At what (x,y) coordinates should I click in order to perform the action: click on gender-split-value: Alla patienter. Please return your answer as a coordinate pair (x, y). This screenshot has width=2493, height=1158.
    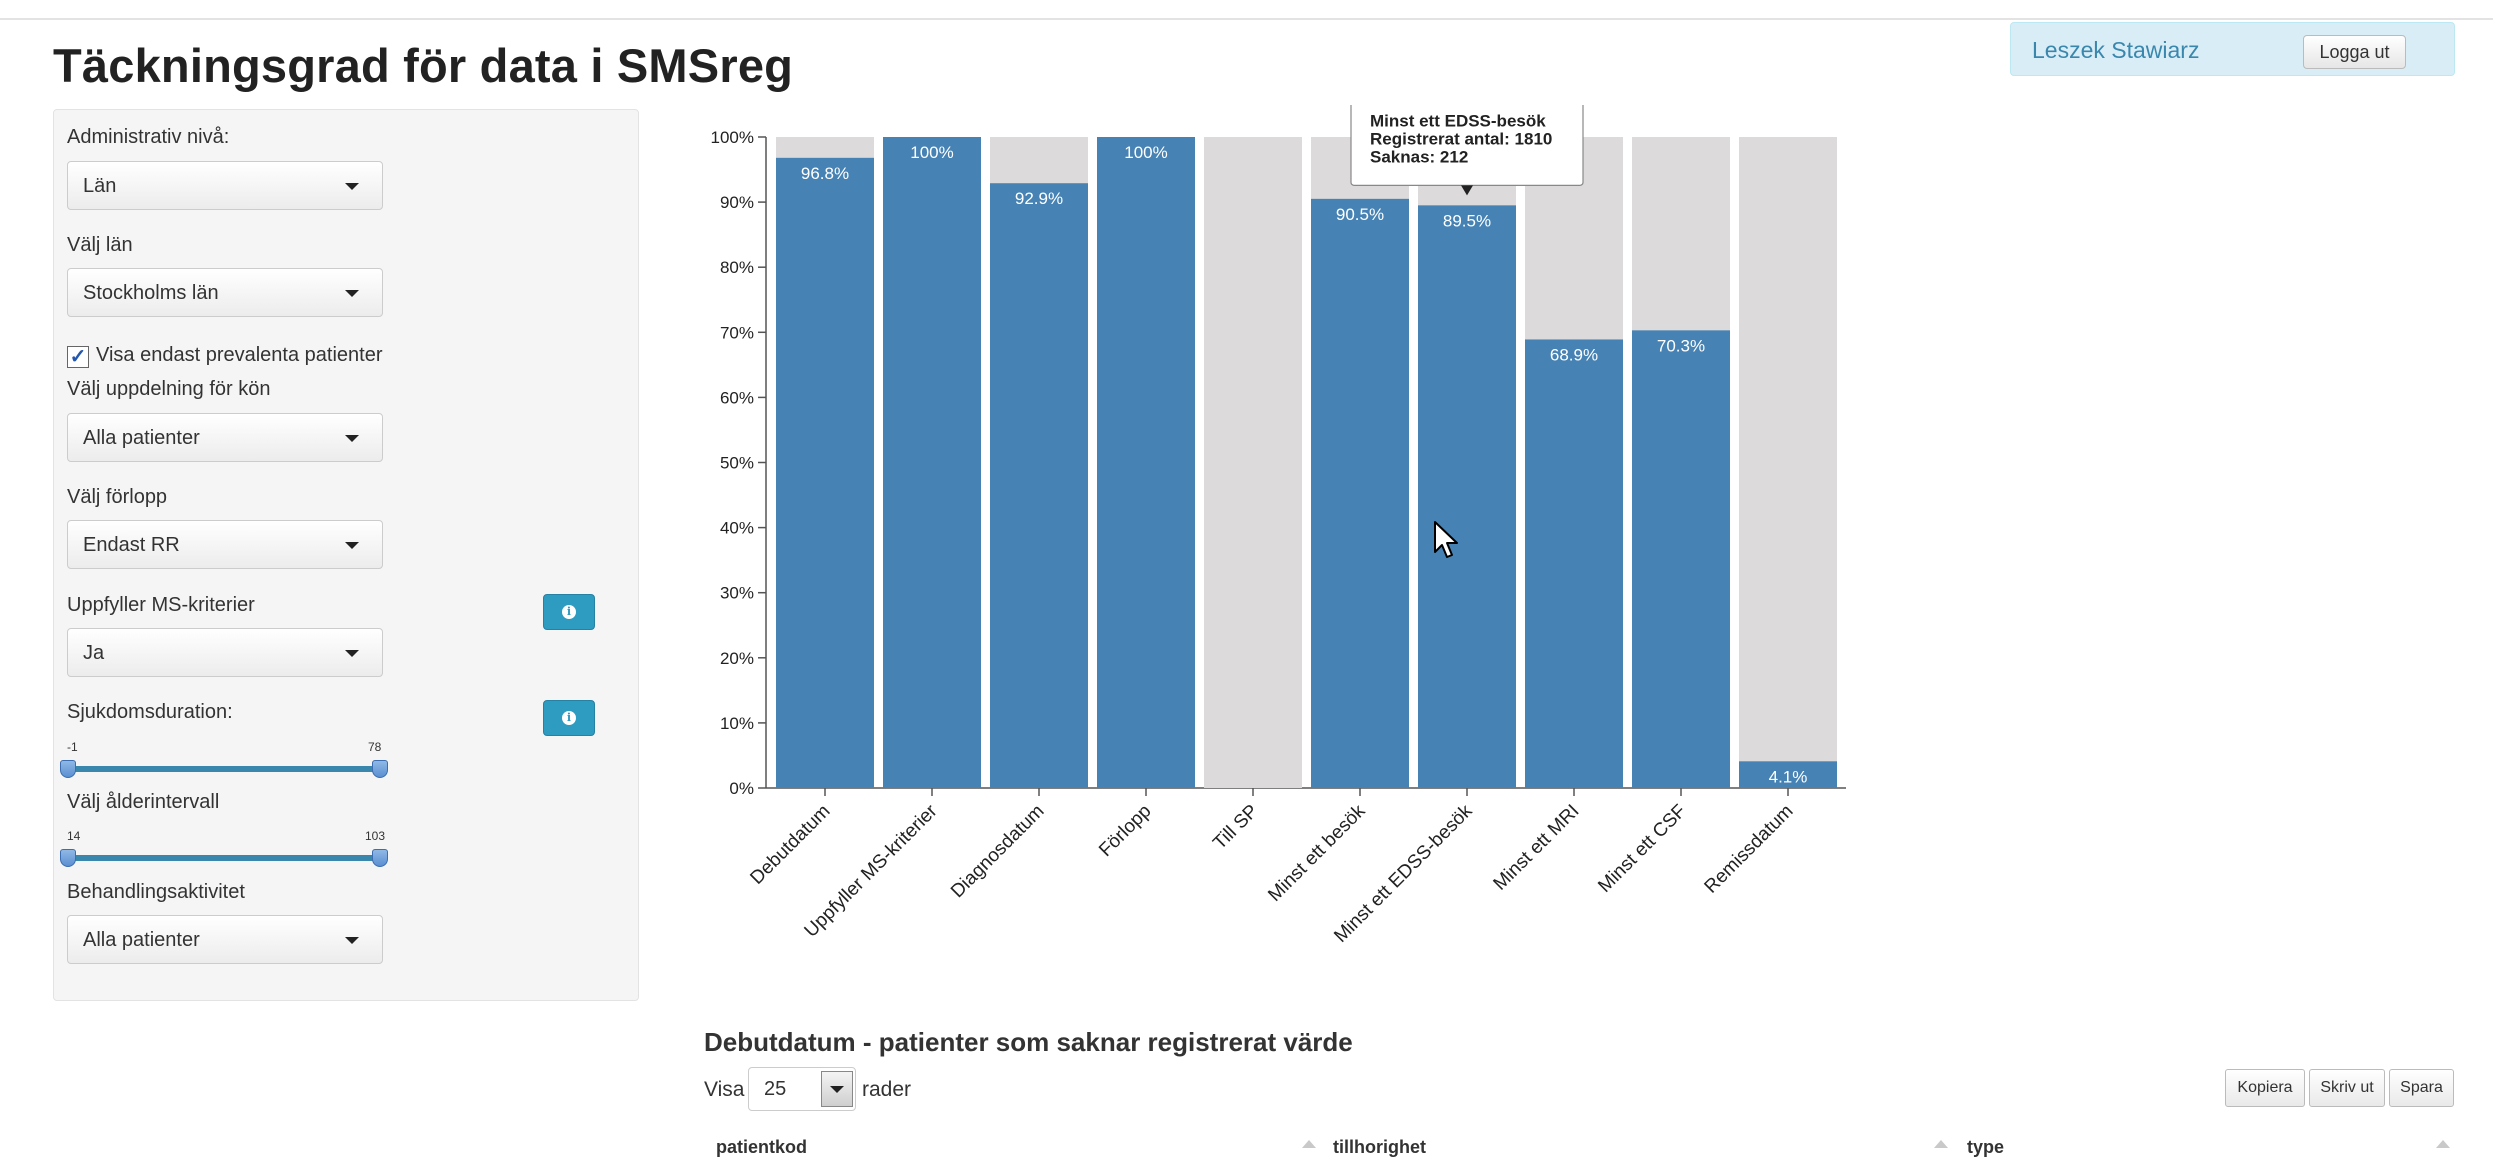
    Looking at the image, I should click on (141, 438).